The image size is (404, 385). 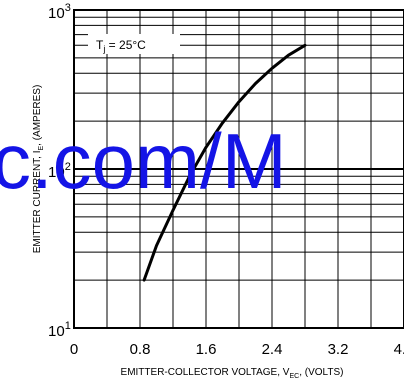 What do you see at coordinates (121, 46) in the screenshot?
I see `annotation-label: Tj = 25°C` at bounding box center [121, 46].